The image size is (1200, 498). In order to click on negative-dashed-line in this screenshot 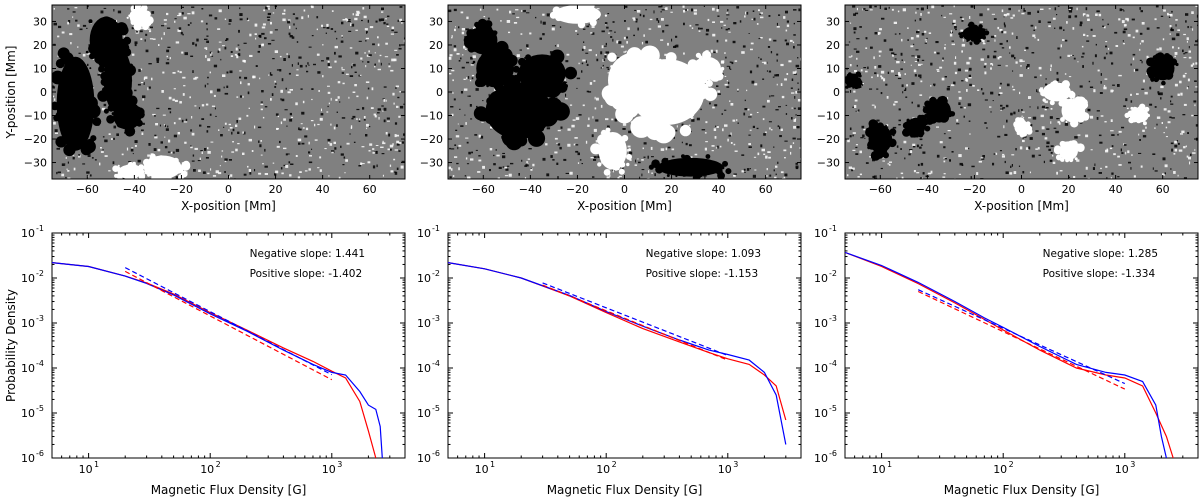, I will do `click(635, 322)`.